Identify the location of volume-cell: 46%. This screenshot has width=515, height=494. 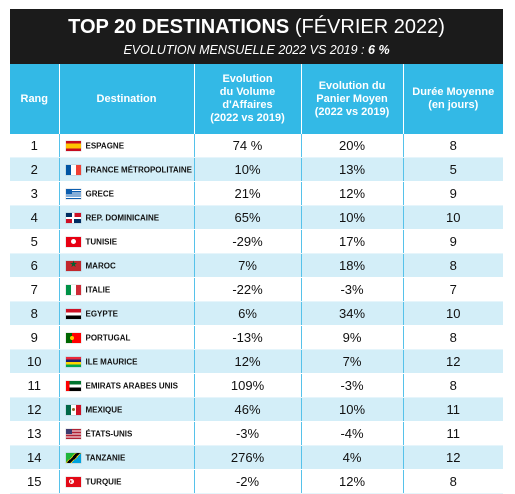
(248, 409).